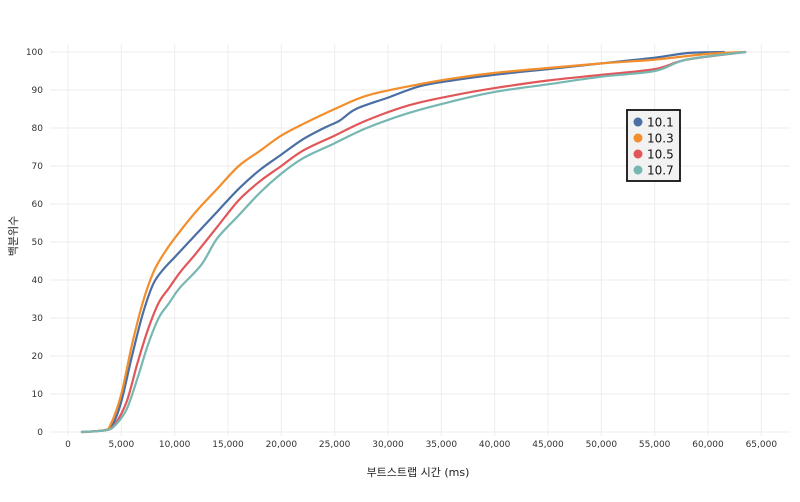  I want to click on x-tick-label: 20,000, so click(282, 445).